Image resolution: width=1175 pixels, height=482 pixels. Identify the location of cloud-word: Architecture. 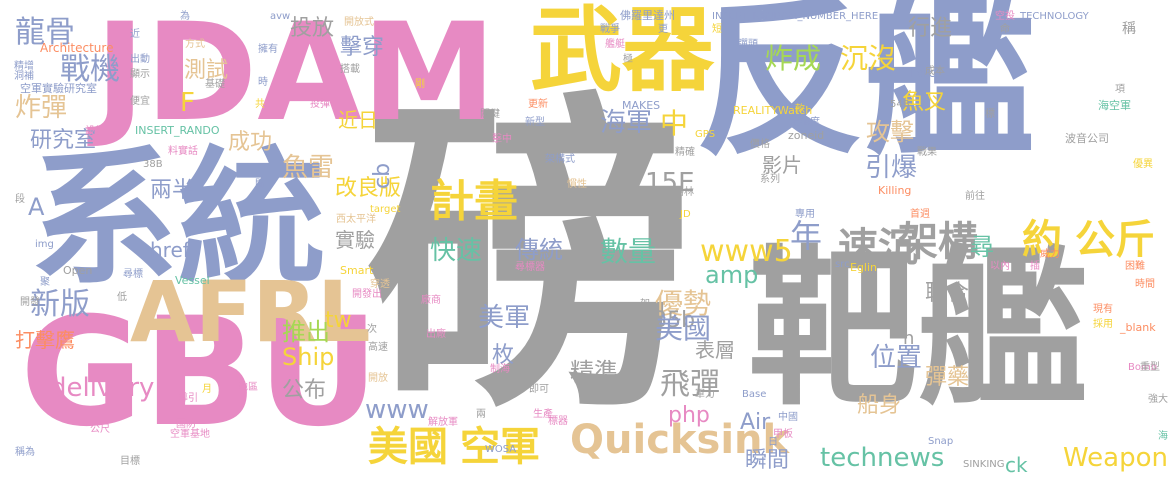
(77, 48).